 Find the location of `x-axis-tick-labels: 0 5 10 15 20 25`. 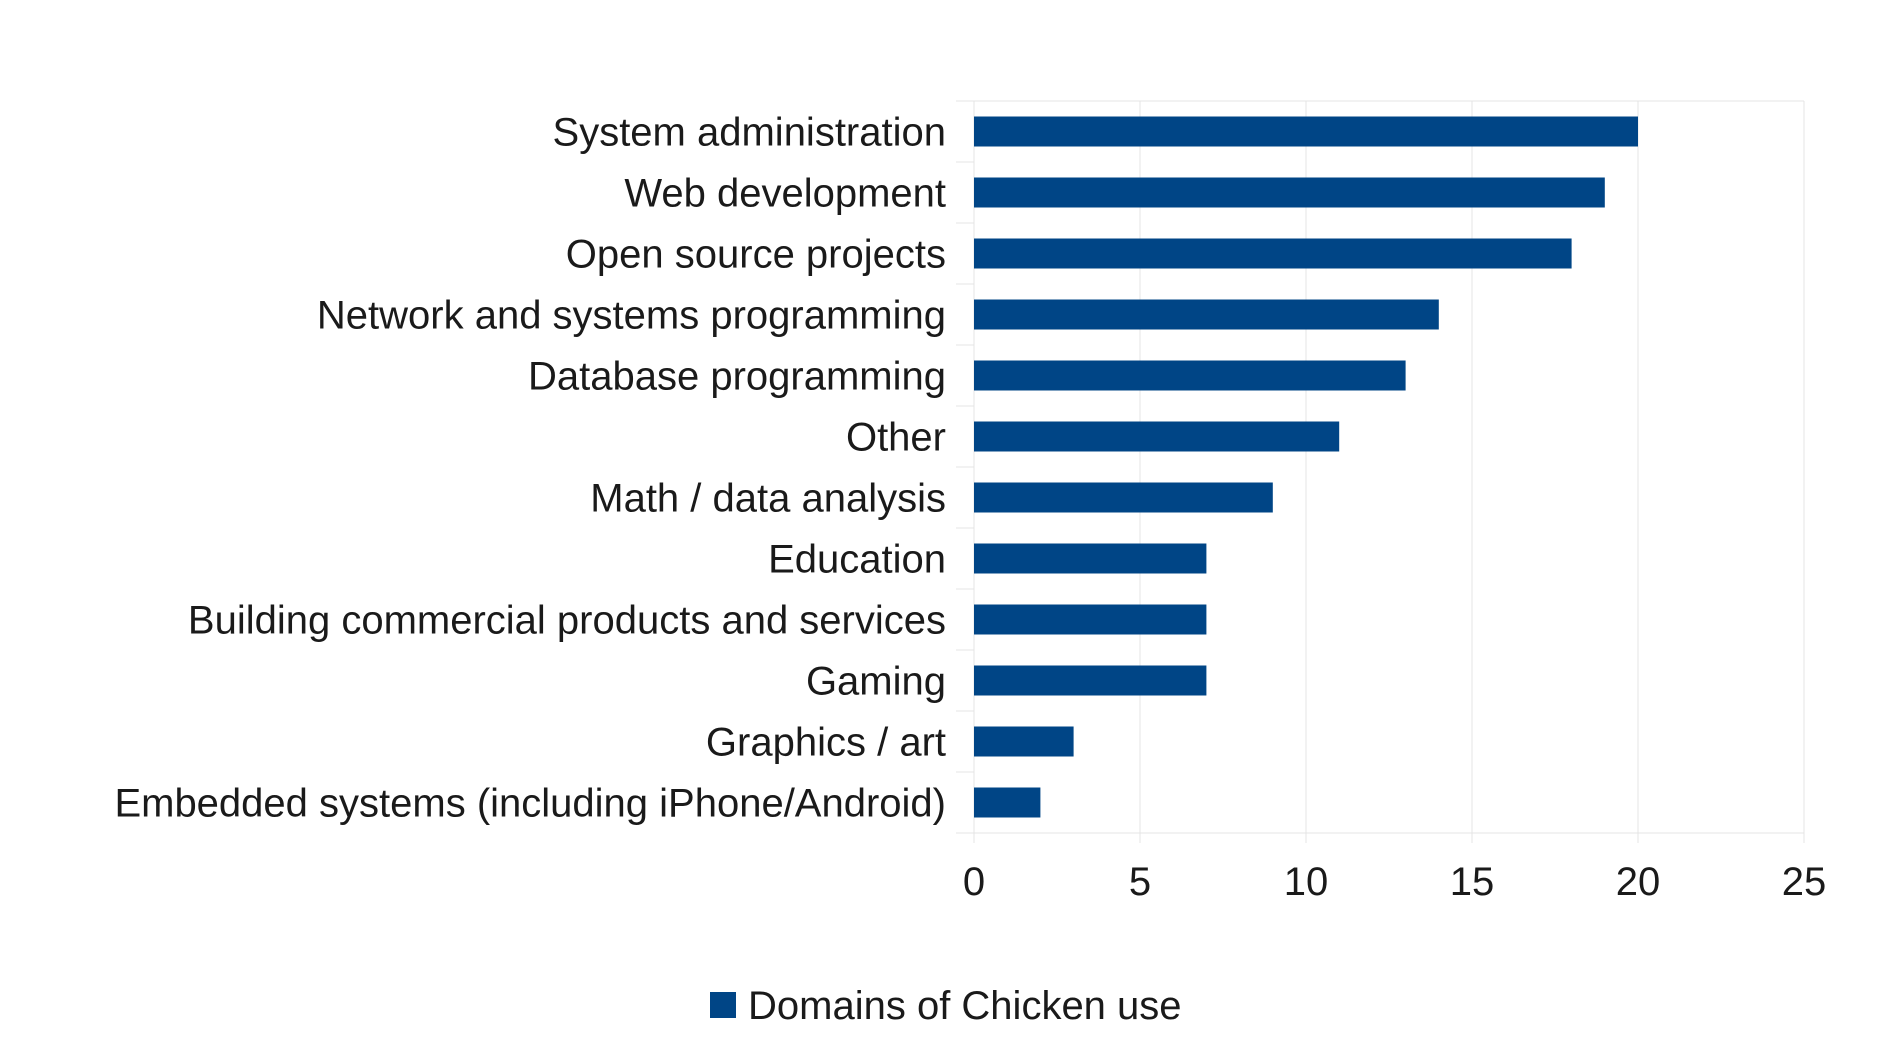

x-axis-tick-labels: 0 5 10 15 20 25 is located at coordinates (1394, 882).